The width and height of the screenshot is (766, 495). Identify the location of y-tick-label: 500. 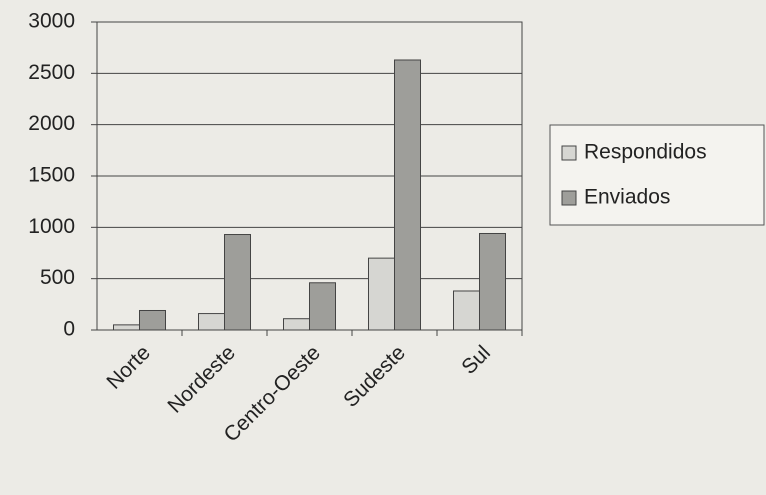
(57, 277).